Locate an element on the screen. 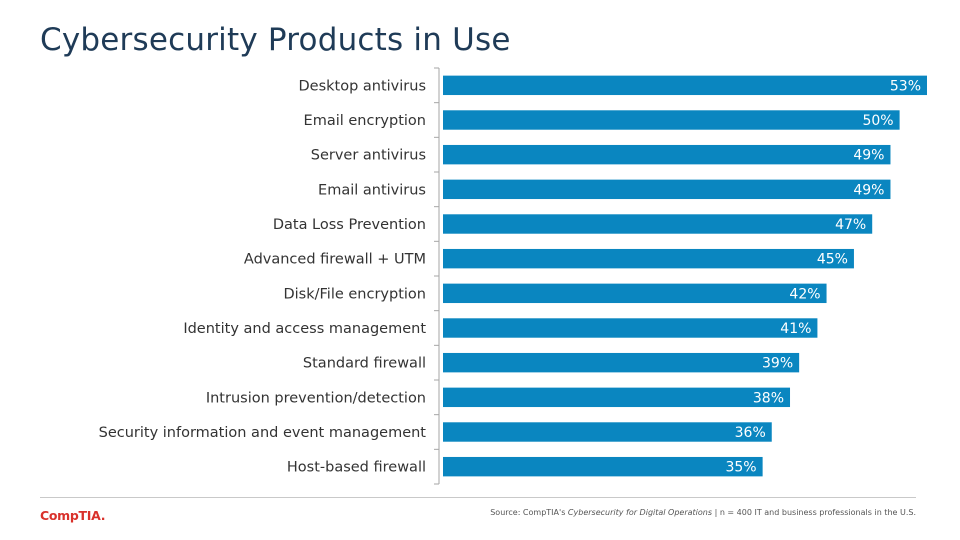  category-label: Server antivirus is located at coordinates (368, 156).